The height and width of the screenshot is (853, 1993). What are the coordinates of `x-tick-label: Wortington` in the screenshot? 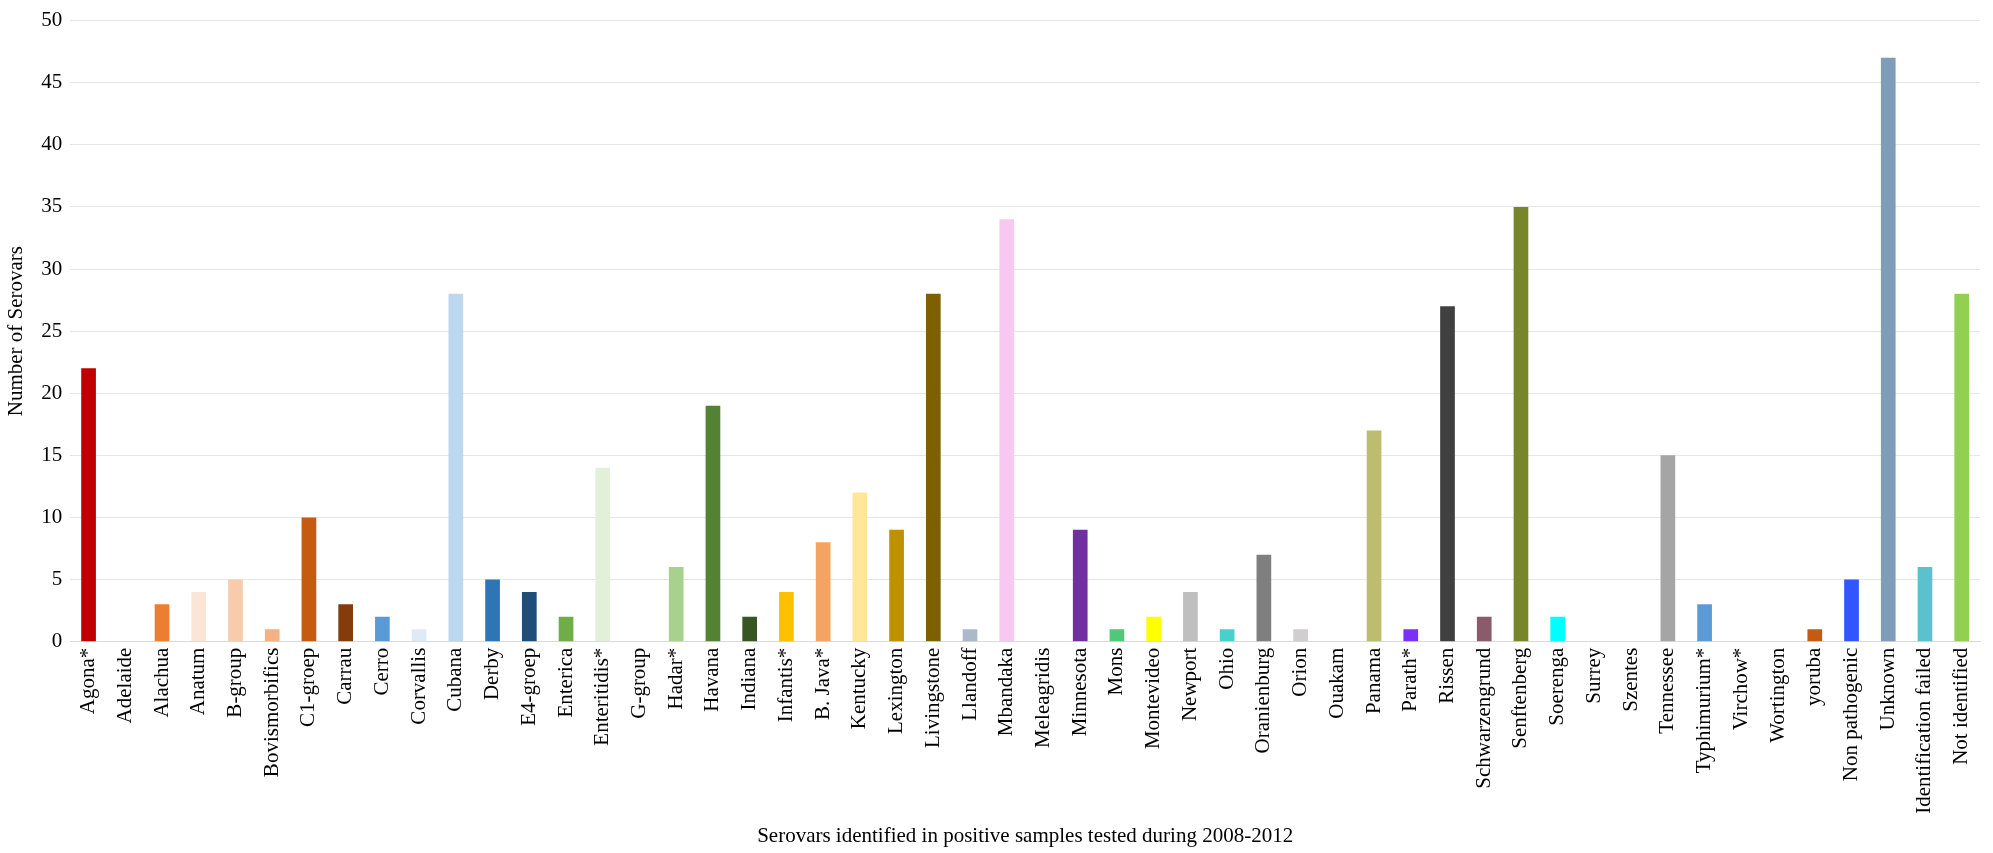 It's located at (1776, 695).